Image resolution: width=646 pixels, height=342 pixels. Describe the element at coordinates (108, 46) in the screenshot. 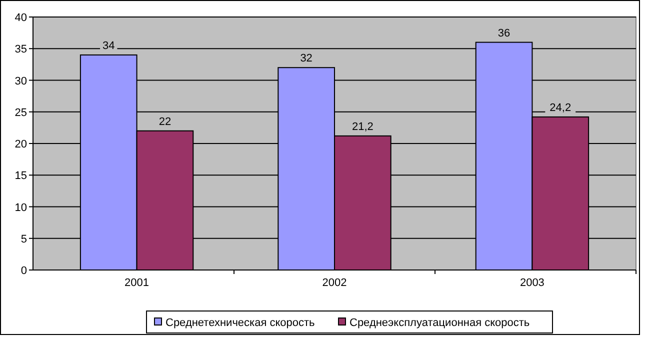

I see `data-label: 34` at that location.